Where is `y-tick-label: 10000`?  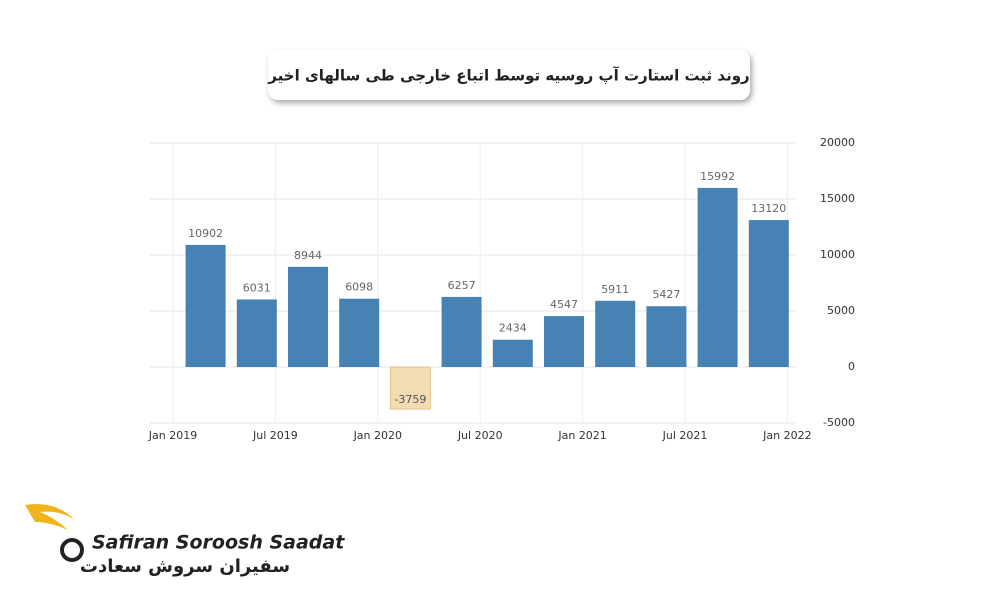 y-tick-label: 10000 is located at coordinates (837, 254).